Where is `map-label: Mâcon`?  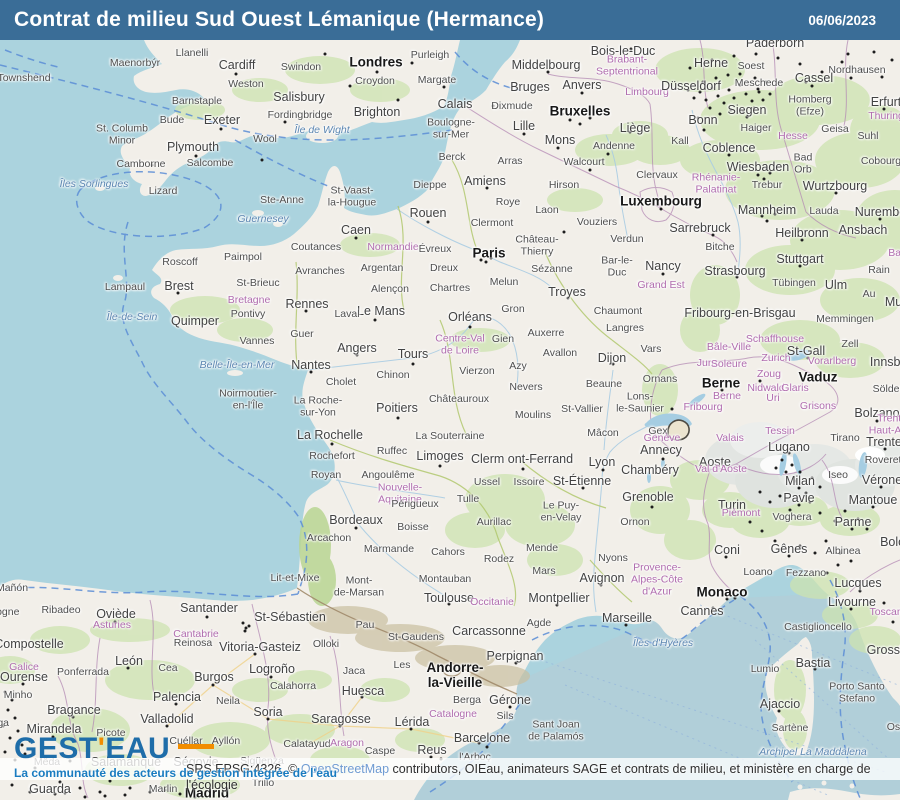 map-label: Mâcon is located at coordinates (603, 433).